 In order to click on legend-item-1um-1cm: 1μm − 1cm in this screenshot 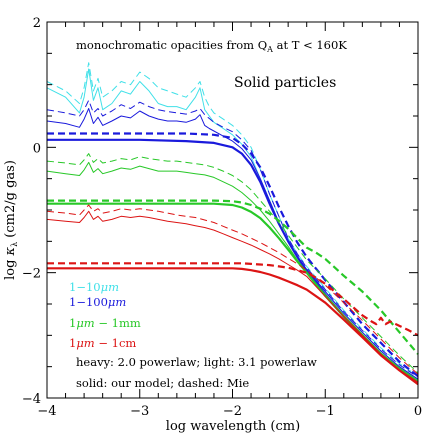, I will do `click(102, 343)`.